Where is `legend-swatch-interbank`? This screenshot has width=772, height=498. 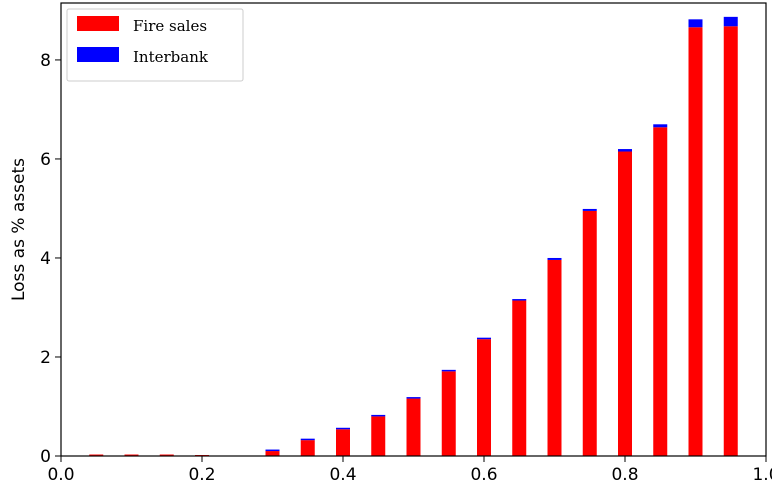 legend-swatch-interbank is located at coordinates (98, 54).